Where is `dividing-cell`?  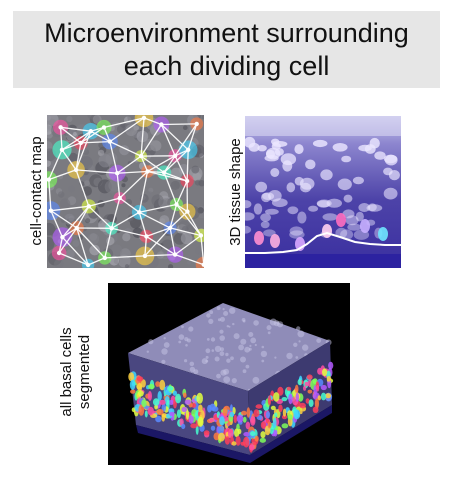
dividing-cell is located at coordinates (259, 238).